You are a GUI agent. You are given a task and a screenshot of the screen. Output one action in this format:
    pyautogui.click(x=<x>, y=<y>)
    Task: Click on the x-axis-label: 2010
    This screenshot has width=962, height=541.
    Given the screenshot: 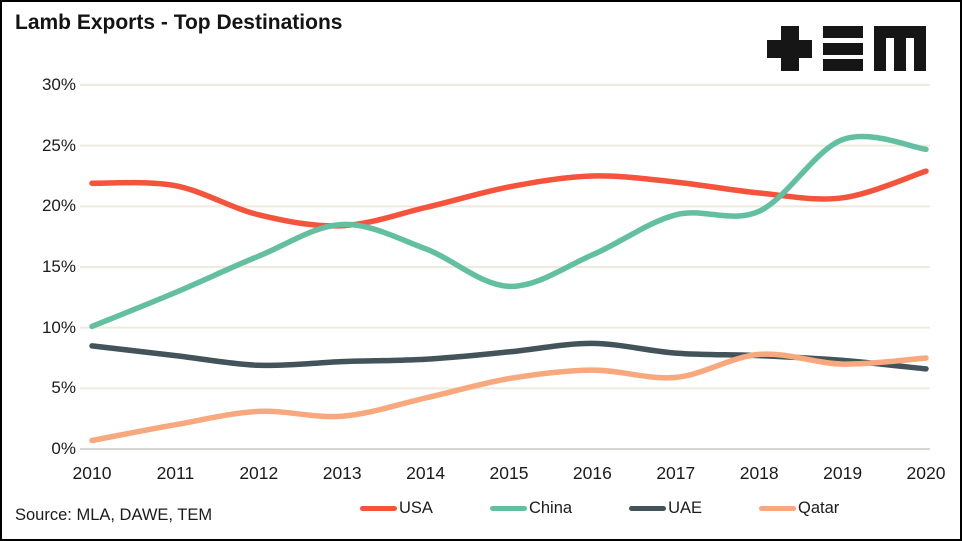 What is the action you would take?
    pyautogui.click(x=92, y=473)
    